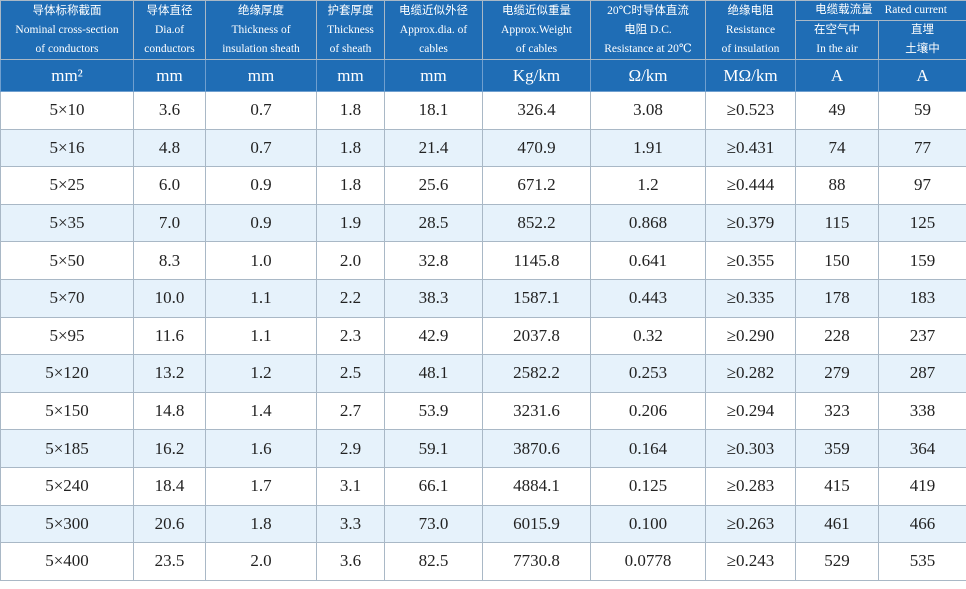  I want to click on data-cell: 5×150, so click(67, 411).